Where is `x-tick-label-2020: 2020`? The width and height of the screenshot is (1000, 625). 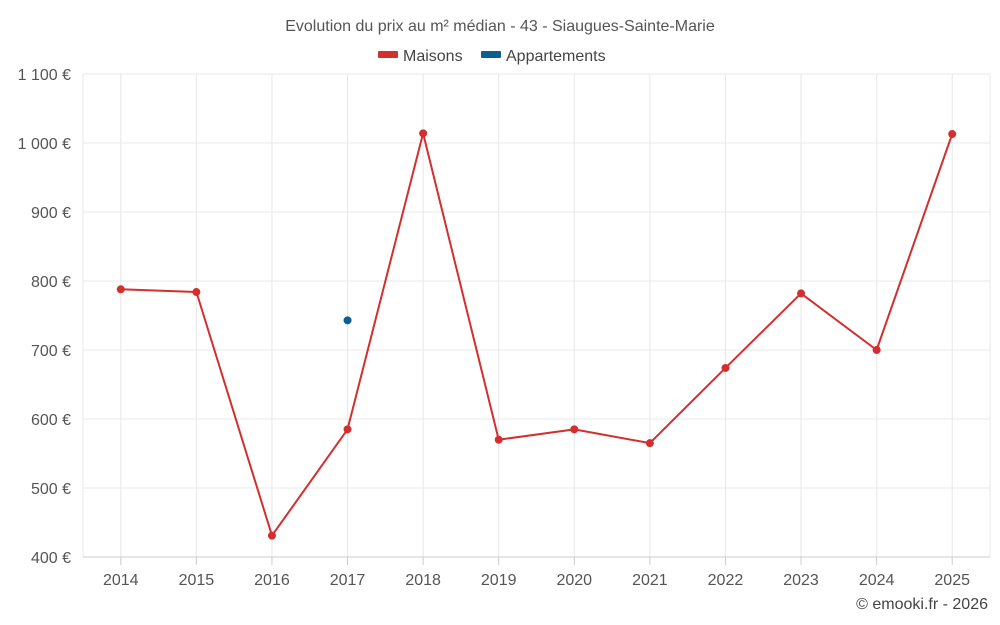 x-tick-label-2020: 2020 is located at coordinates (574, 580).